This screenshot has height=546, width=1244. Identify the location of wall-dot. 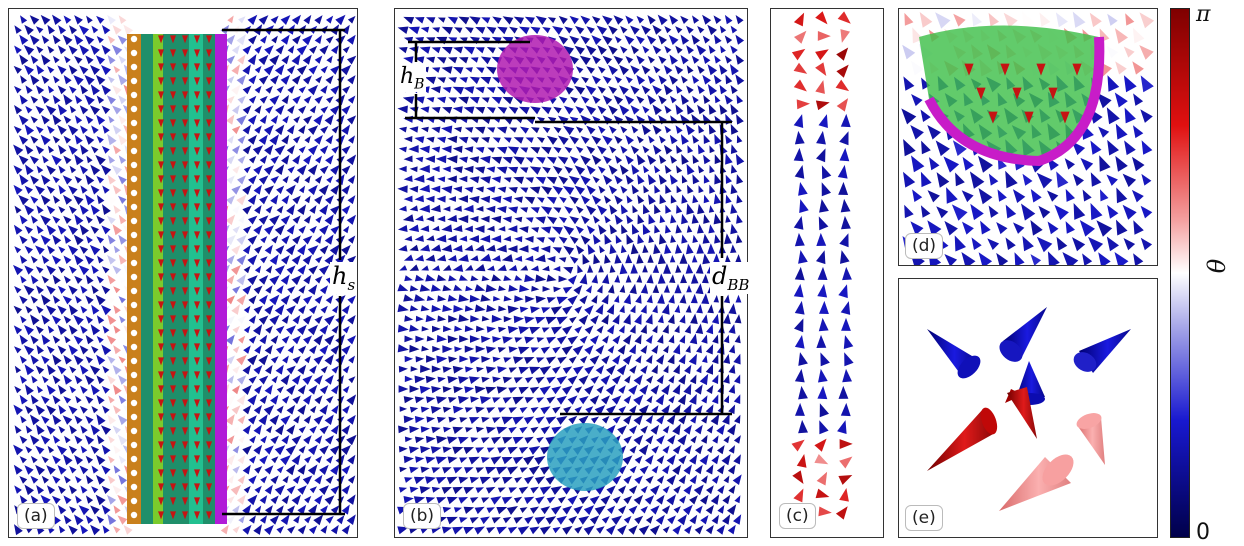
(134, 165).